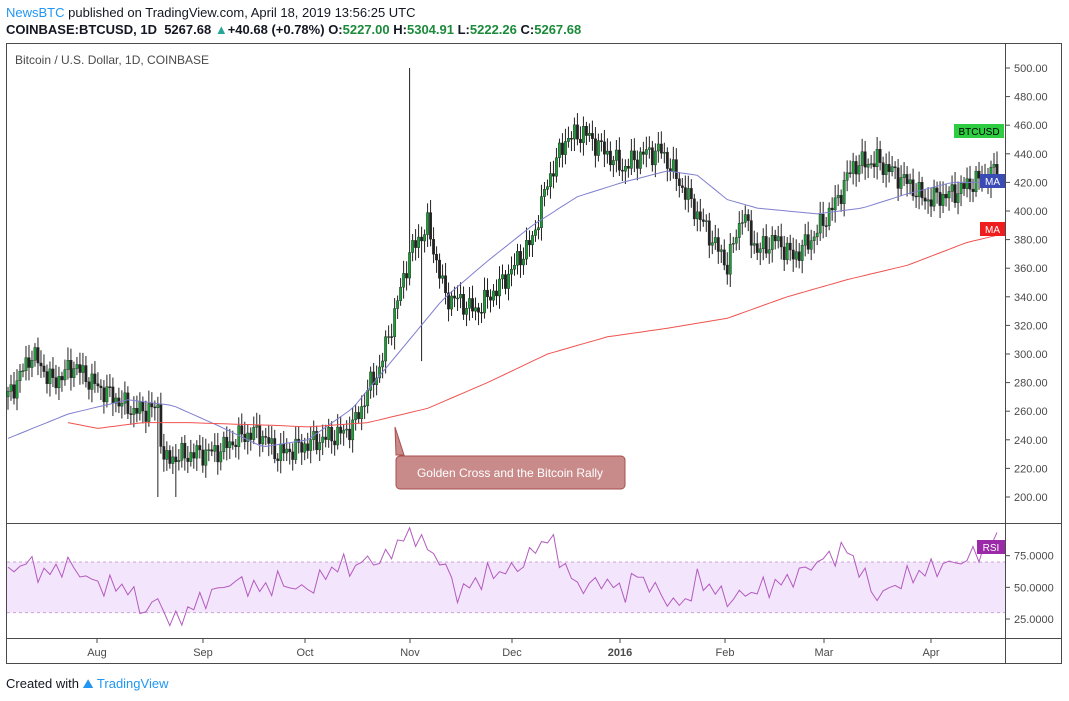 Image resolution: width=1069 pixels, height=701 pixels. What do you see at coordinates (1031, 69) in the screenshot?
I see `price-tick-label: 500.00` at bounding box center [1031, 69].